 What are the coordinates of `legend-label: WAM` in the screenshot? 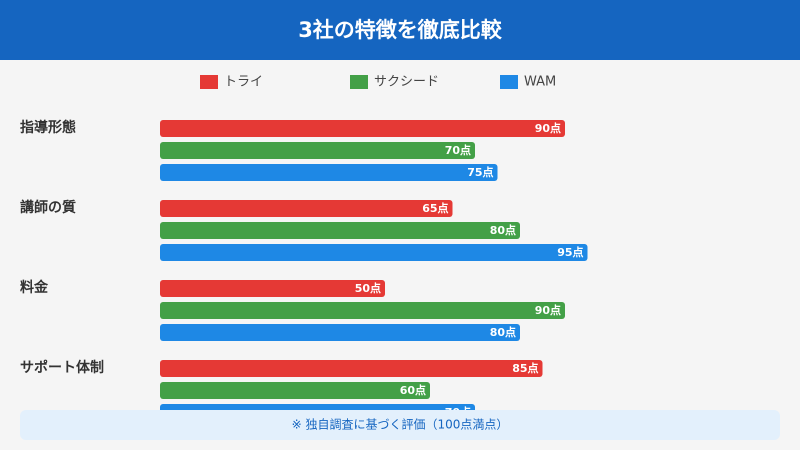 It's located at (540, 82).